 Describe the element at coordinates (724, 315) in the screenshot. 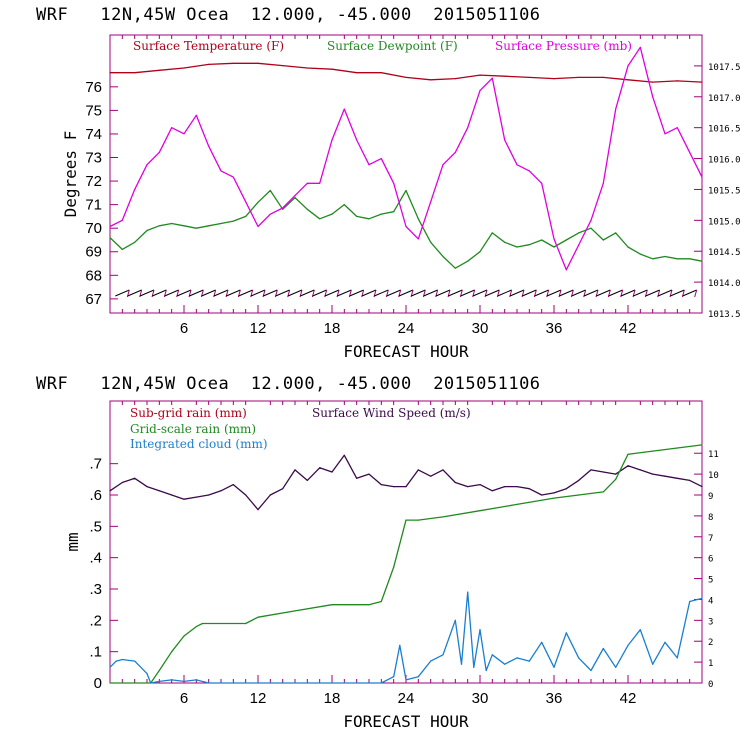

I see `y2-tick-label: 1013.5` at that location.